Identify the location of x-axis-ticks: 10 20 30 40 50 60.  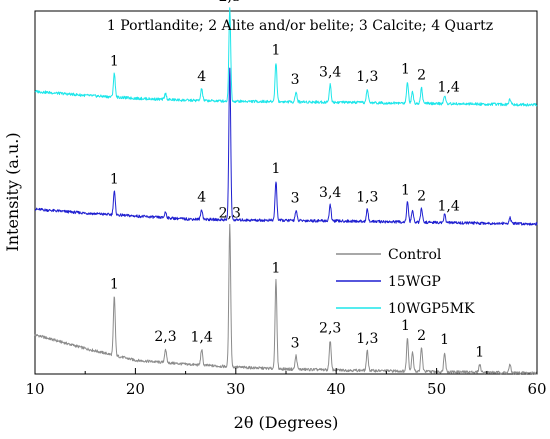
(286, 383).